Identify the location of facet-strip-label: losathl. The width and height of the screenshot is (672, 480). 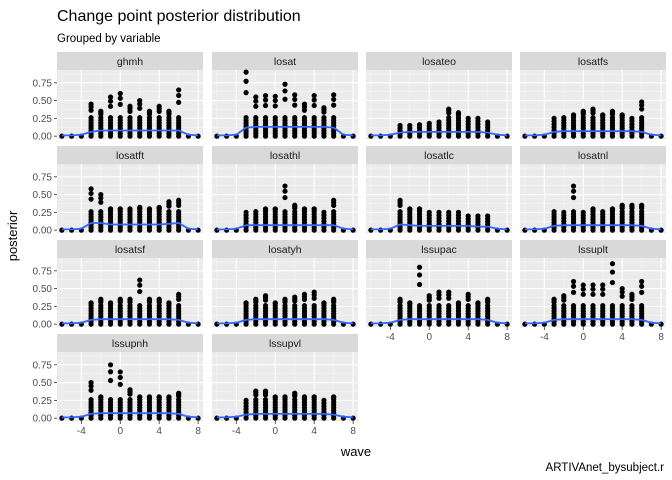
(285, 156).